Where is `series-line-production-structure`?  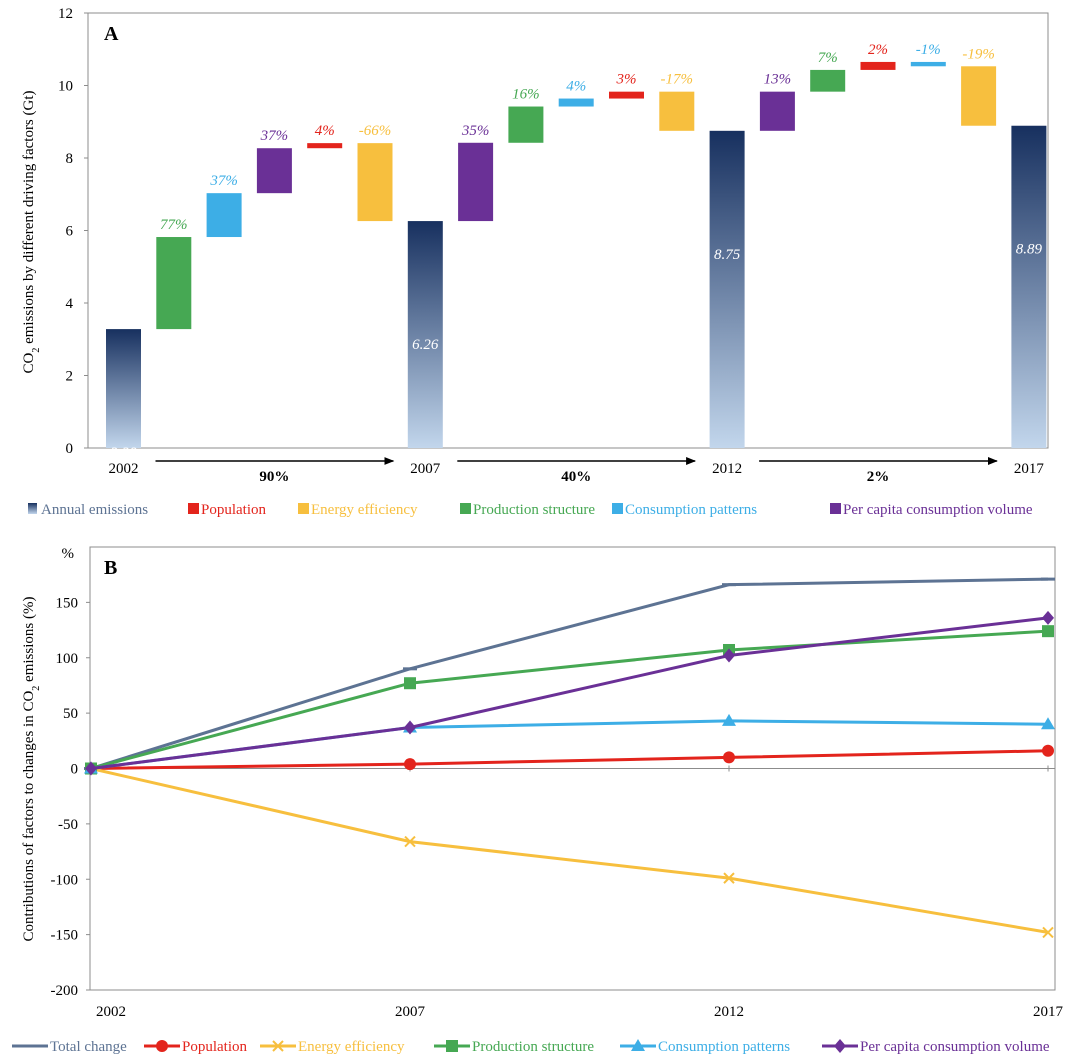 series-line-production-structure is located at coordinates (569, 699).